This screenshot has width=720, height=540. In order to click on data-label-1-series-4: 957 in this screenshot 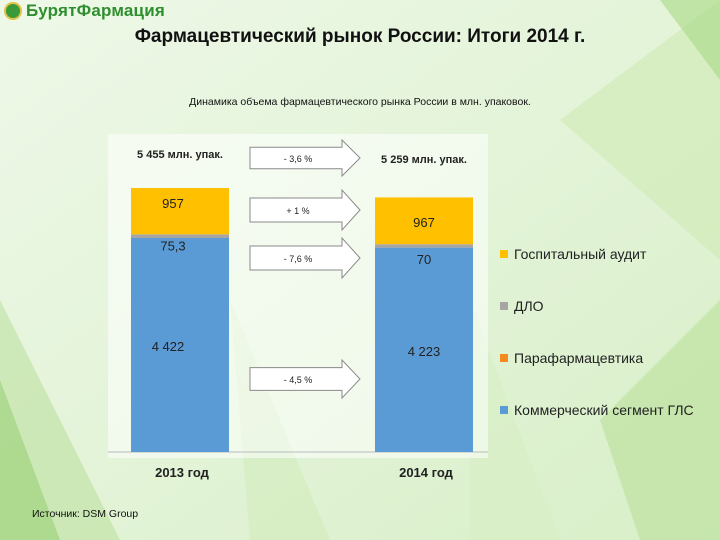, I will do `click(173, 203)`.